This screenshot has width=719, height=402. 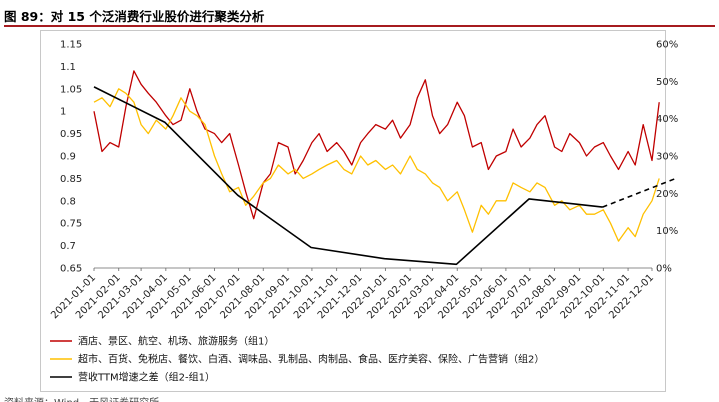 I want to click on right-y-tick-label: 50%, so click(x=667, y=82).